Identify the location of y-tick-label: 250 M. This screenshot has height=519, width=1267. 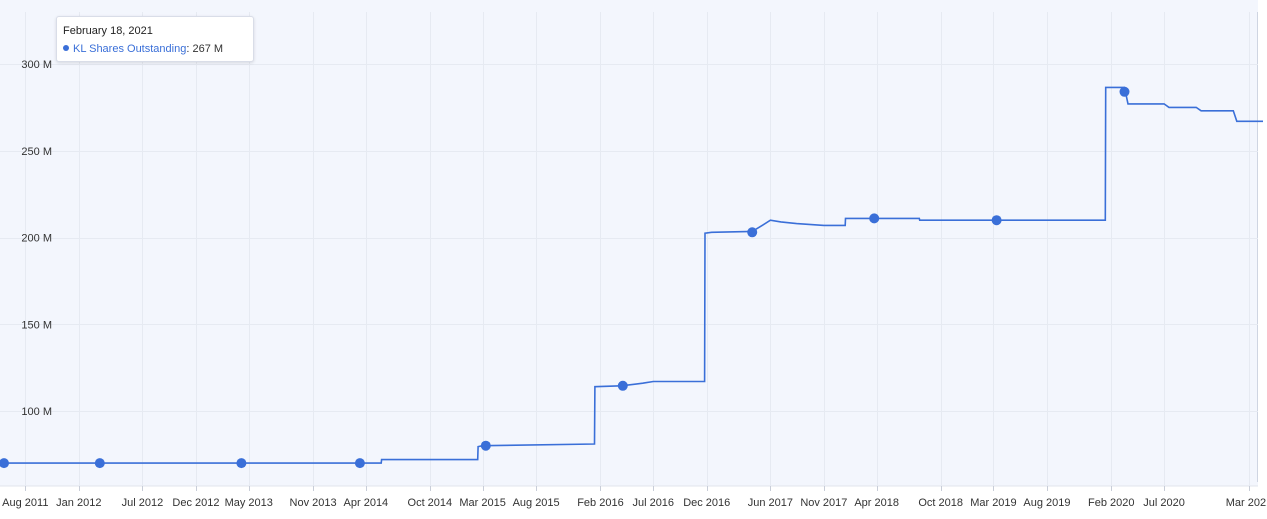
(36, 152).